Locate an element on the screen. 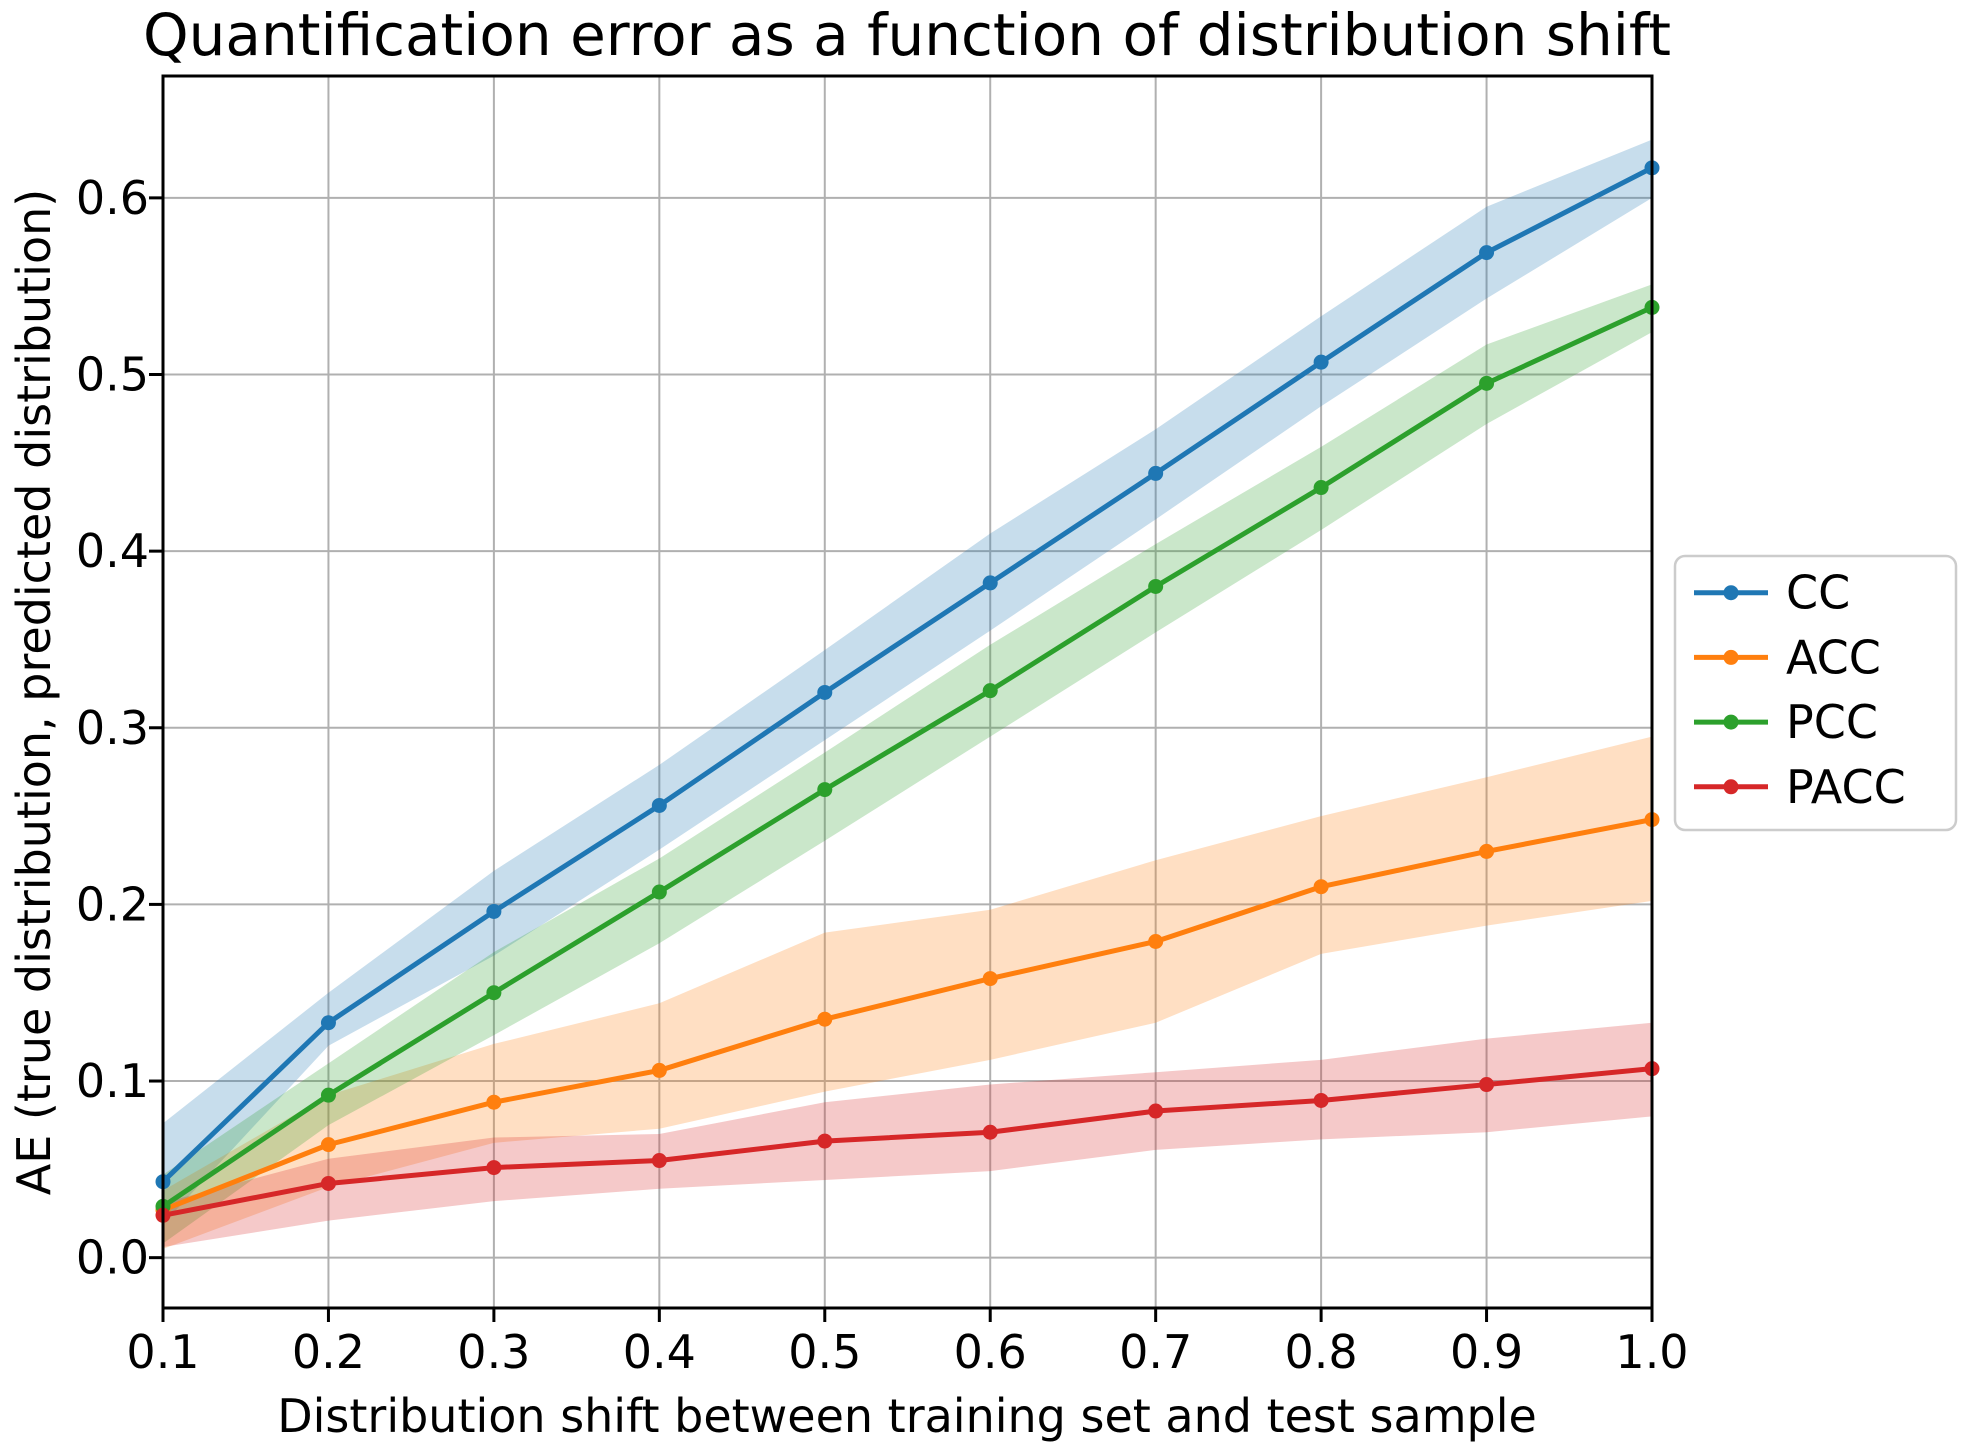 The width and height of the screenshot is (1969, 1446). y-tick-label: 0.1 is located at coordinates (112, 1081).